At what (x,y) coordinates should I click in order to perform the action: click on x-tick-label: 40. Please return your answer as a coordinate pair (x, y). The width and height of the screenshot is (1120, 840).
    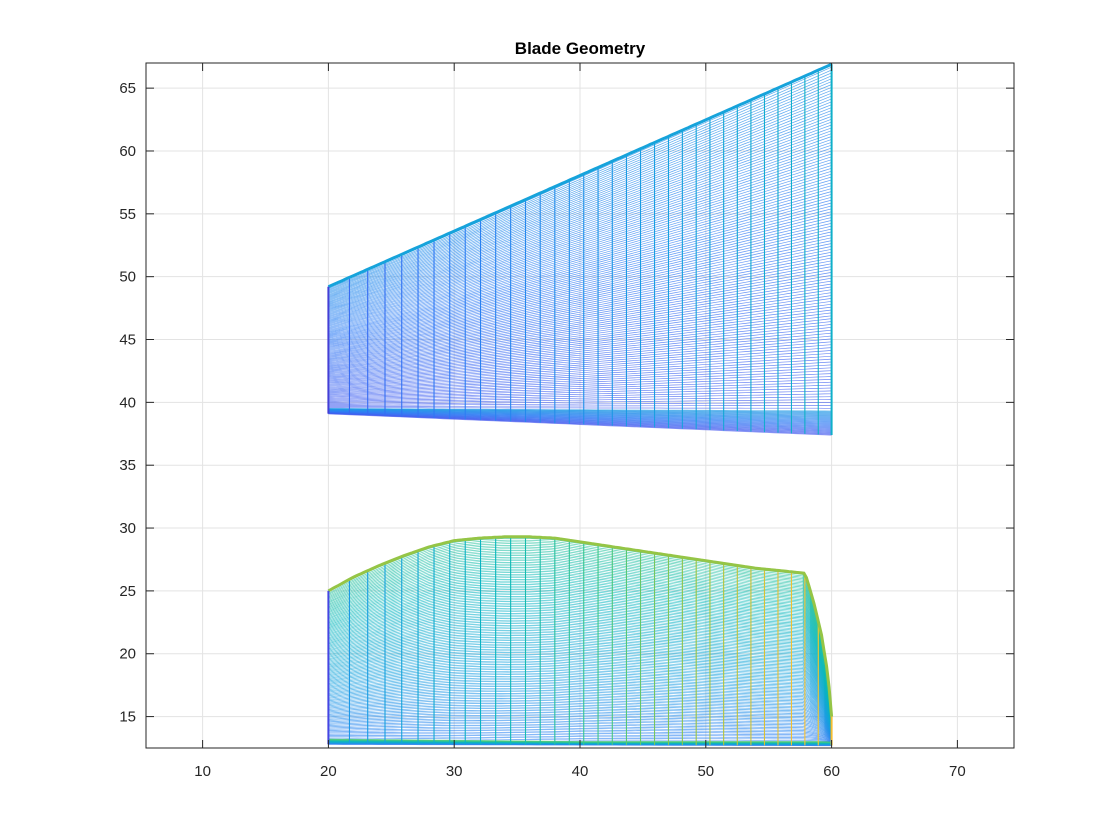
    Looking at the image, I should click on (580, 771).